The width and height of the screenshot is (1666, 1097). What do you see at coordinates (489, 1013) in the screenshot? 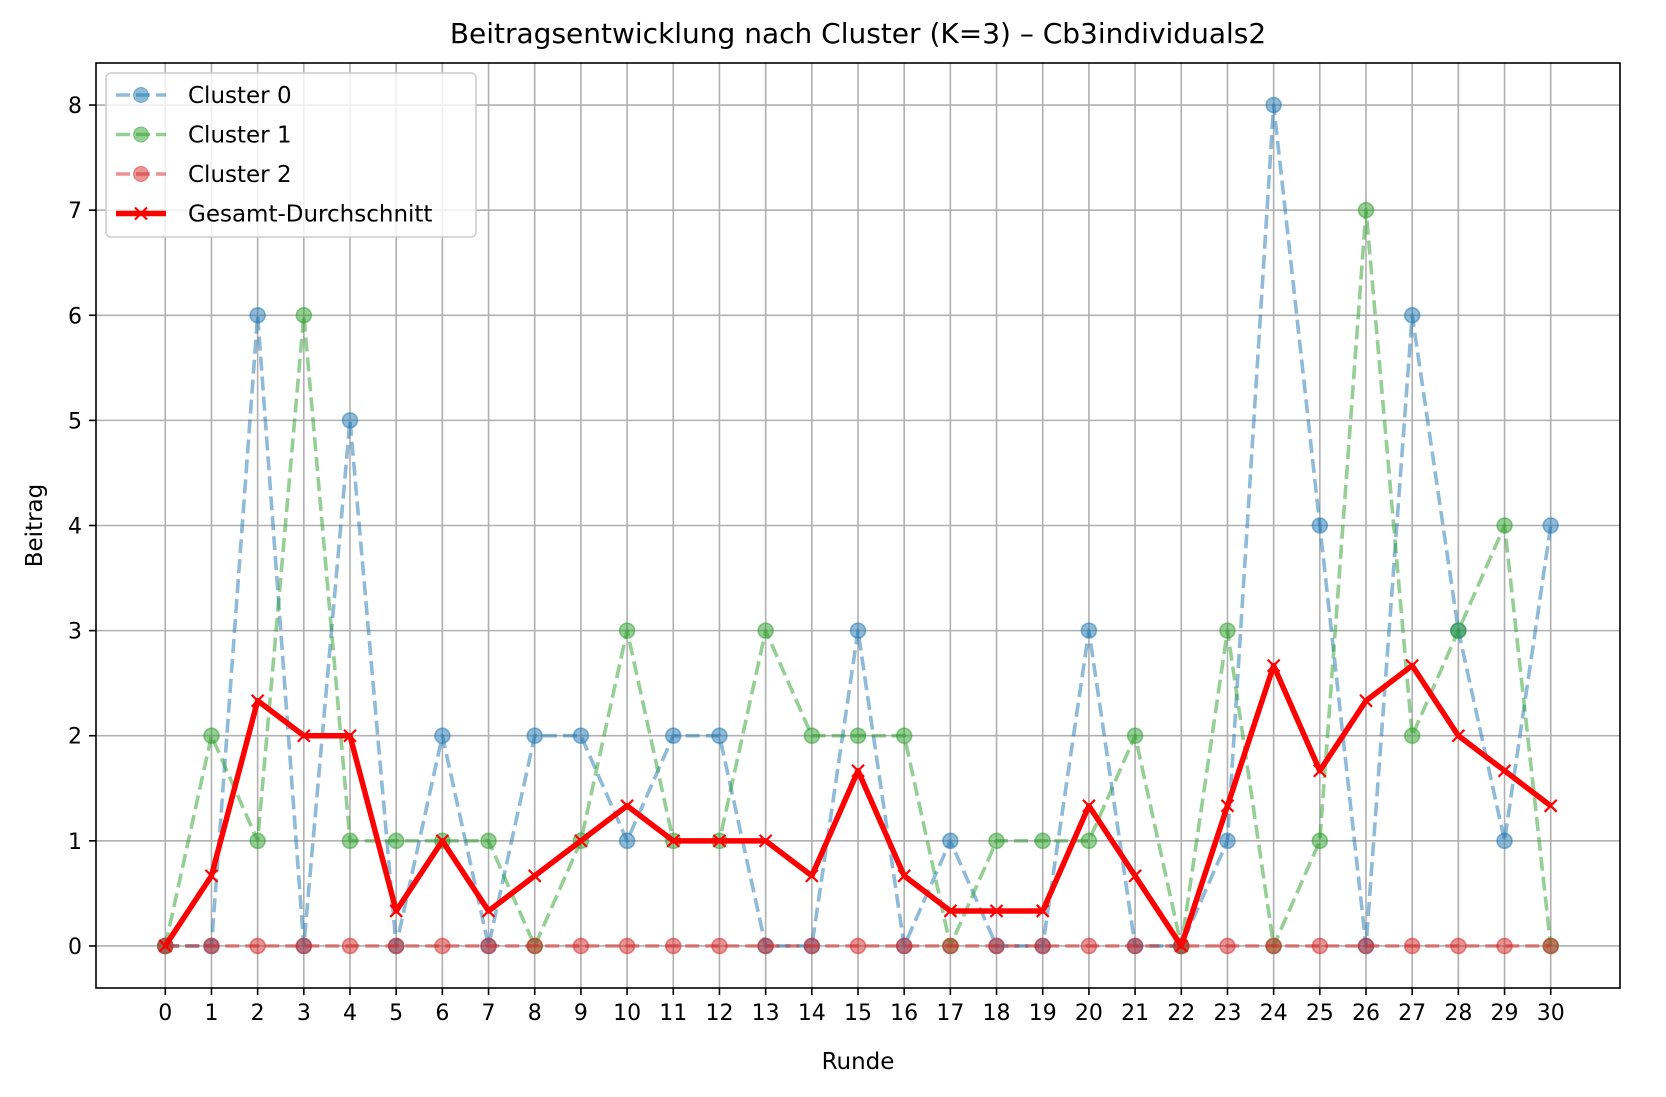
I see `x-tick-label: 7` at bounding box center [489, 1013].